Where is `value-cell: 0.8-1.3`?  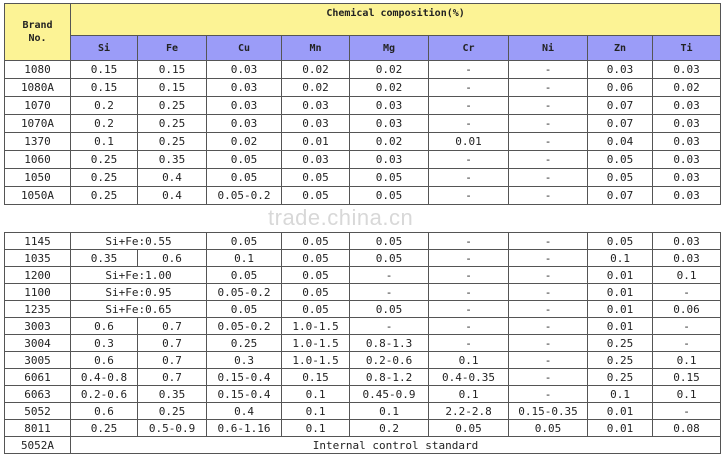 value-cell: 0.8-1.3 is located at coordinates (389, 343).